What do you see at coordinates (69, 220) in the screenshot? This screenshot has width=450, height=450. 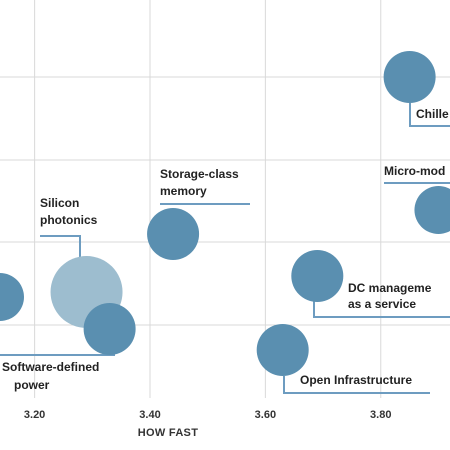 I see `point-label: photonics` at bounding box center [69, 220].